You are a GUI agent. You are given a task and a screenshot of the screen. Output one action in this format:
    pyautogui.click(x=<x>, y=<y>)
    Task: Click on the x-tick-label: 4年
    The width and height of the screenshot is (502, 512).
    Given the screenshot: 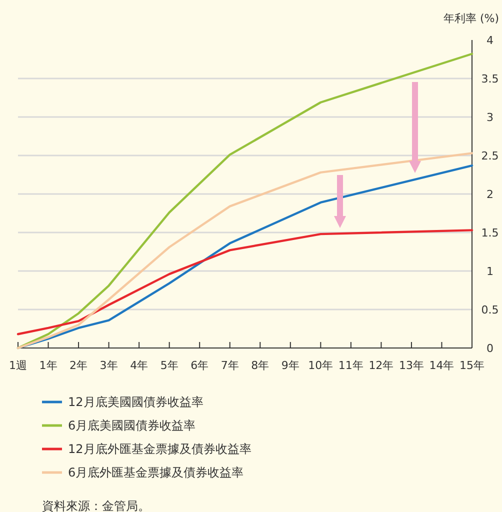 What is the action you would take?
    pyautogui.click(x=139, y=365)
    